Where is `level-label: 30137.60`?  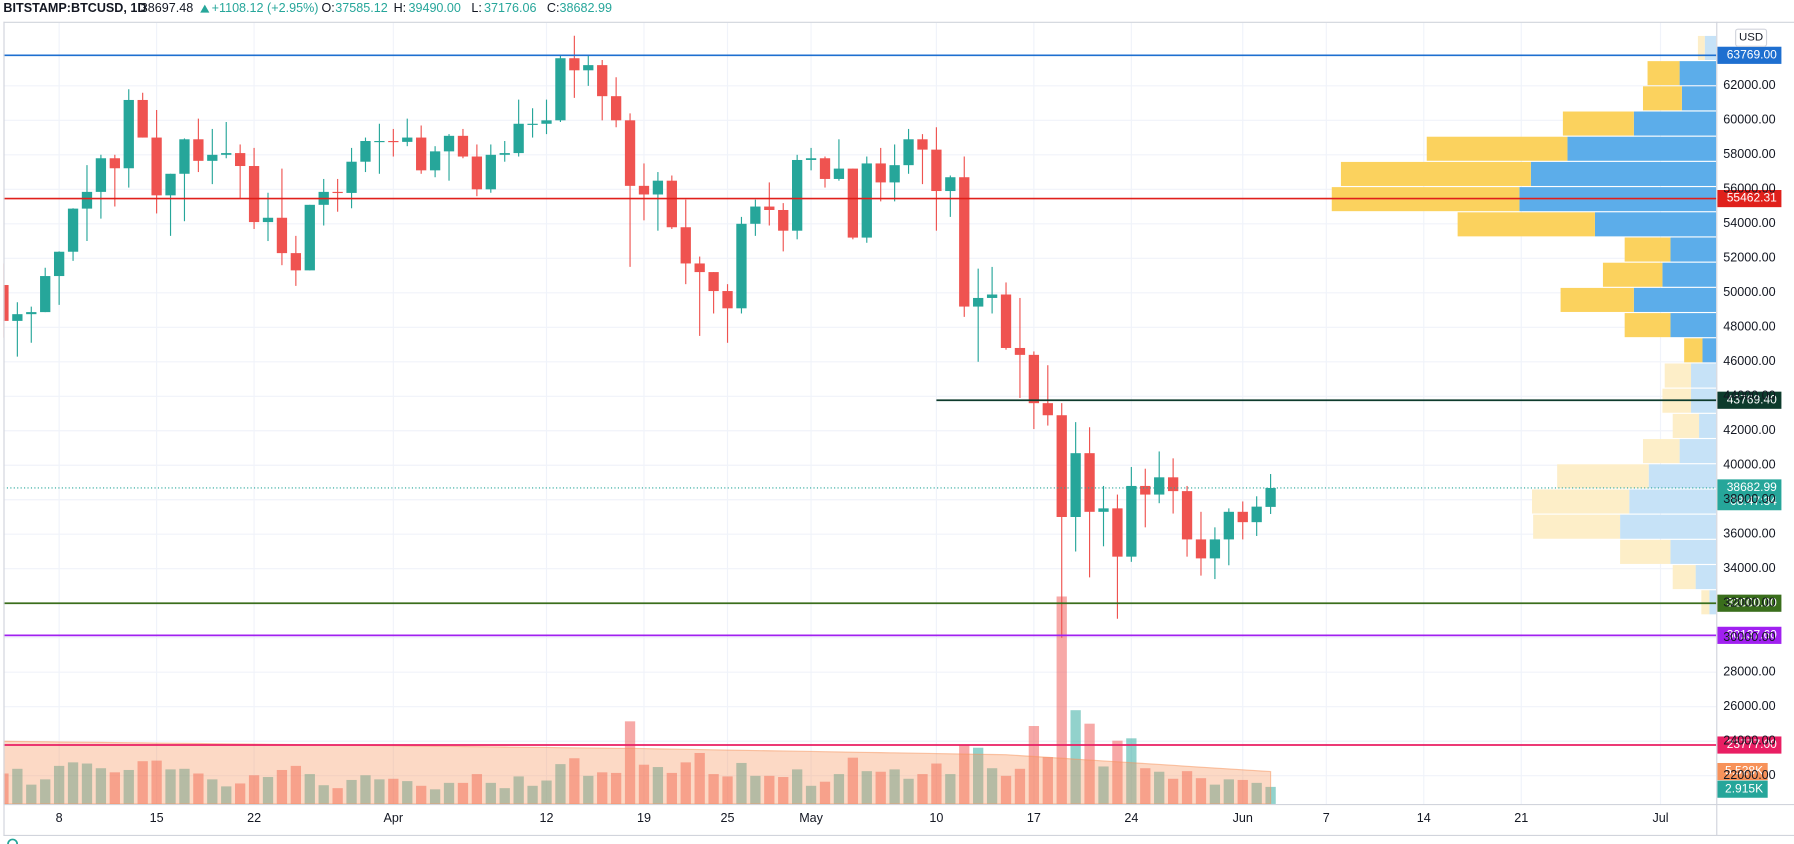
level-label: 30137.60 is located at coordinates (1752, 635).